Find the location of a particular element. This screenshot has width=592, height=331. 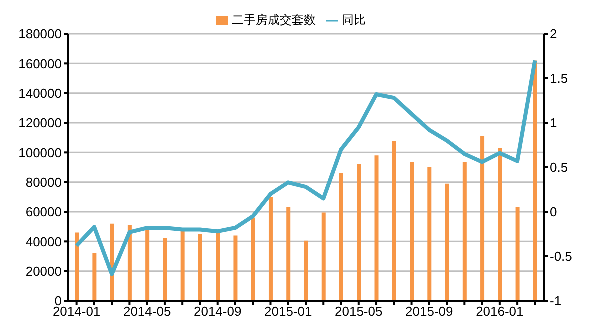

y-tick-label: 160000 is located at coordinates (40, 64).